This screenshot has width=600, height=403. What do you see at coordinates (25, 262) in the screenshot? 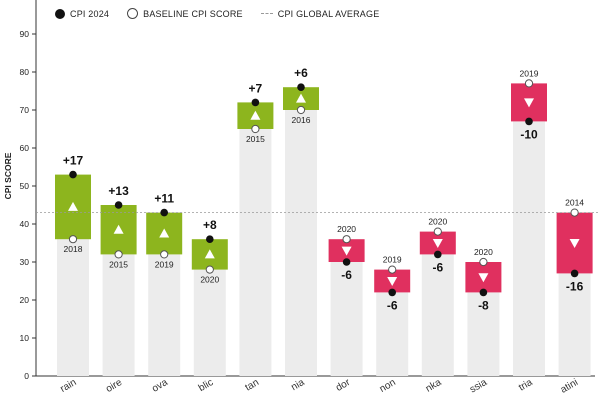
I see `y-tick-label: 30` at bounding box center [25, 262].